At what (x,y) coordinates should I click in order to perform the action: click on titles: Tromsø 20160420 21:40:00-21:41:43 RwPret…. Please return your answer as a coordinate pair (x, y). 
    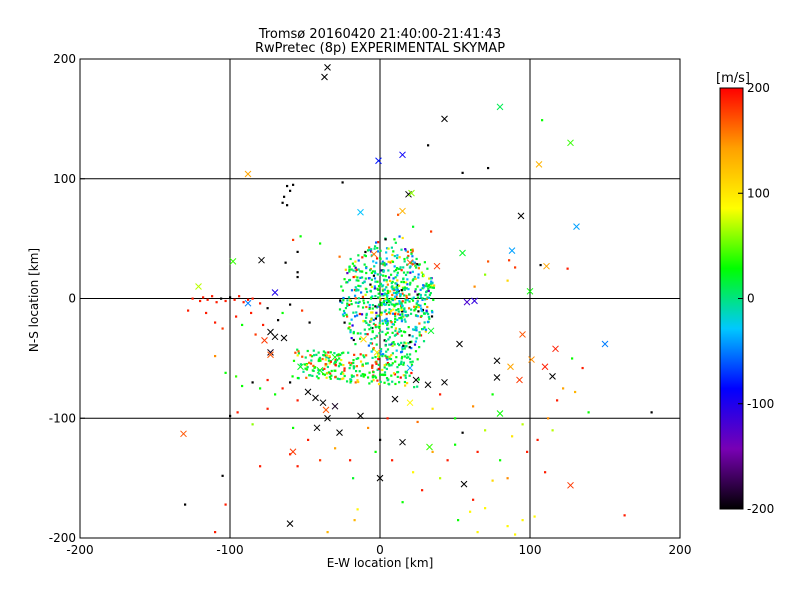
    Looking at the image, I should click on (380, 41).